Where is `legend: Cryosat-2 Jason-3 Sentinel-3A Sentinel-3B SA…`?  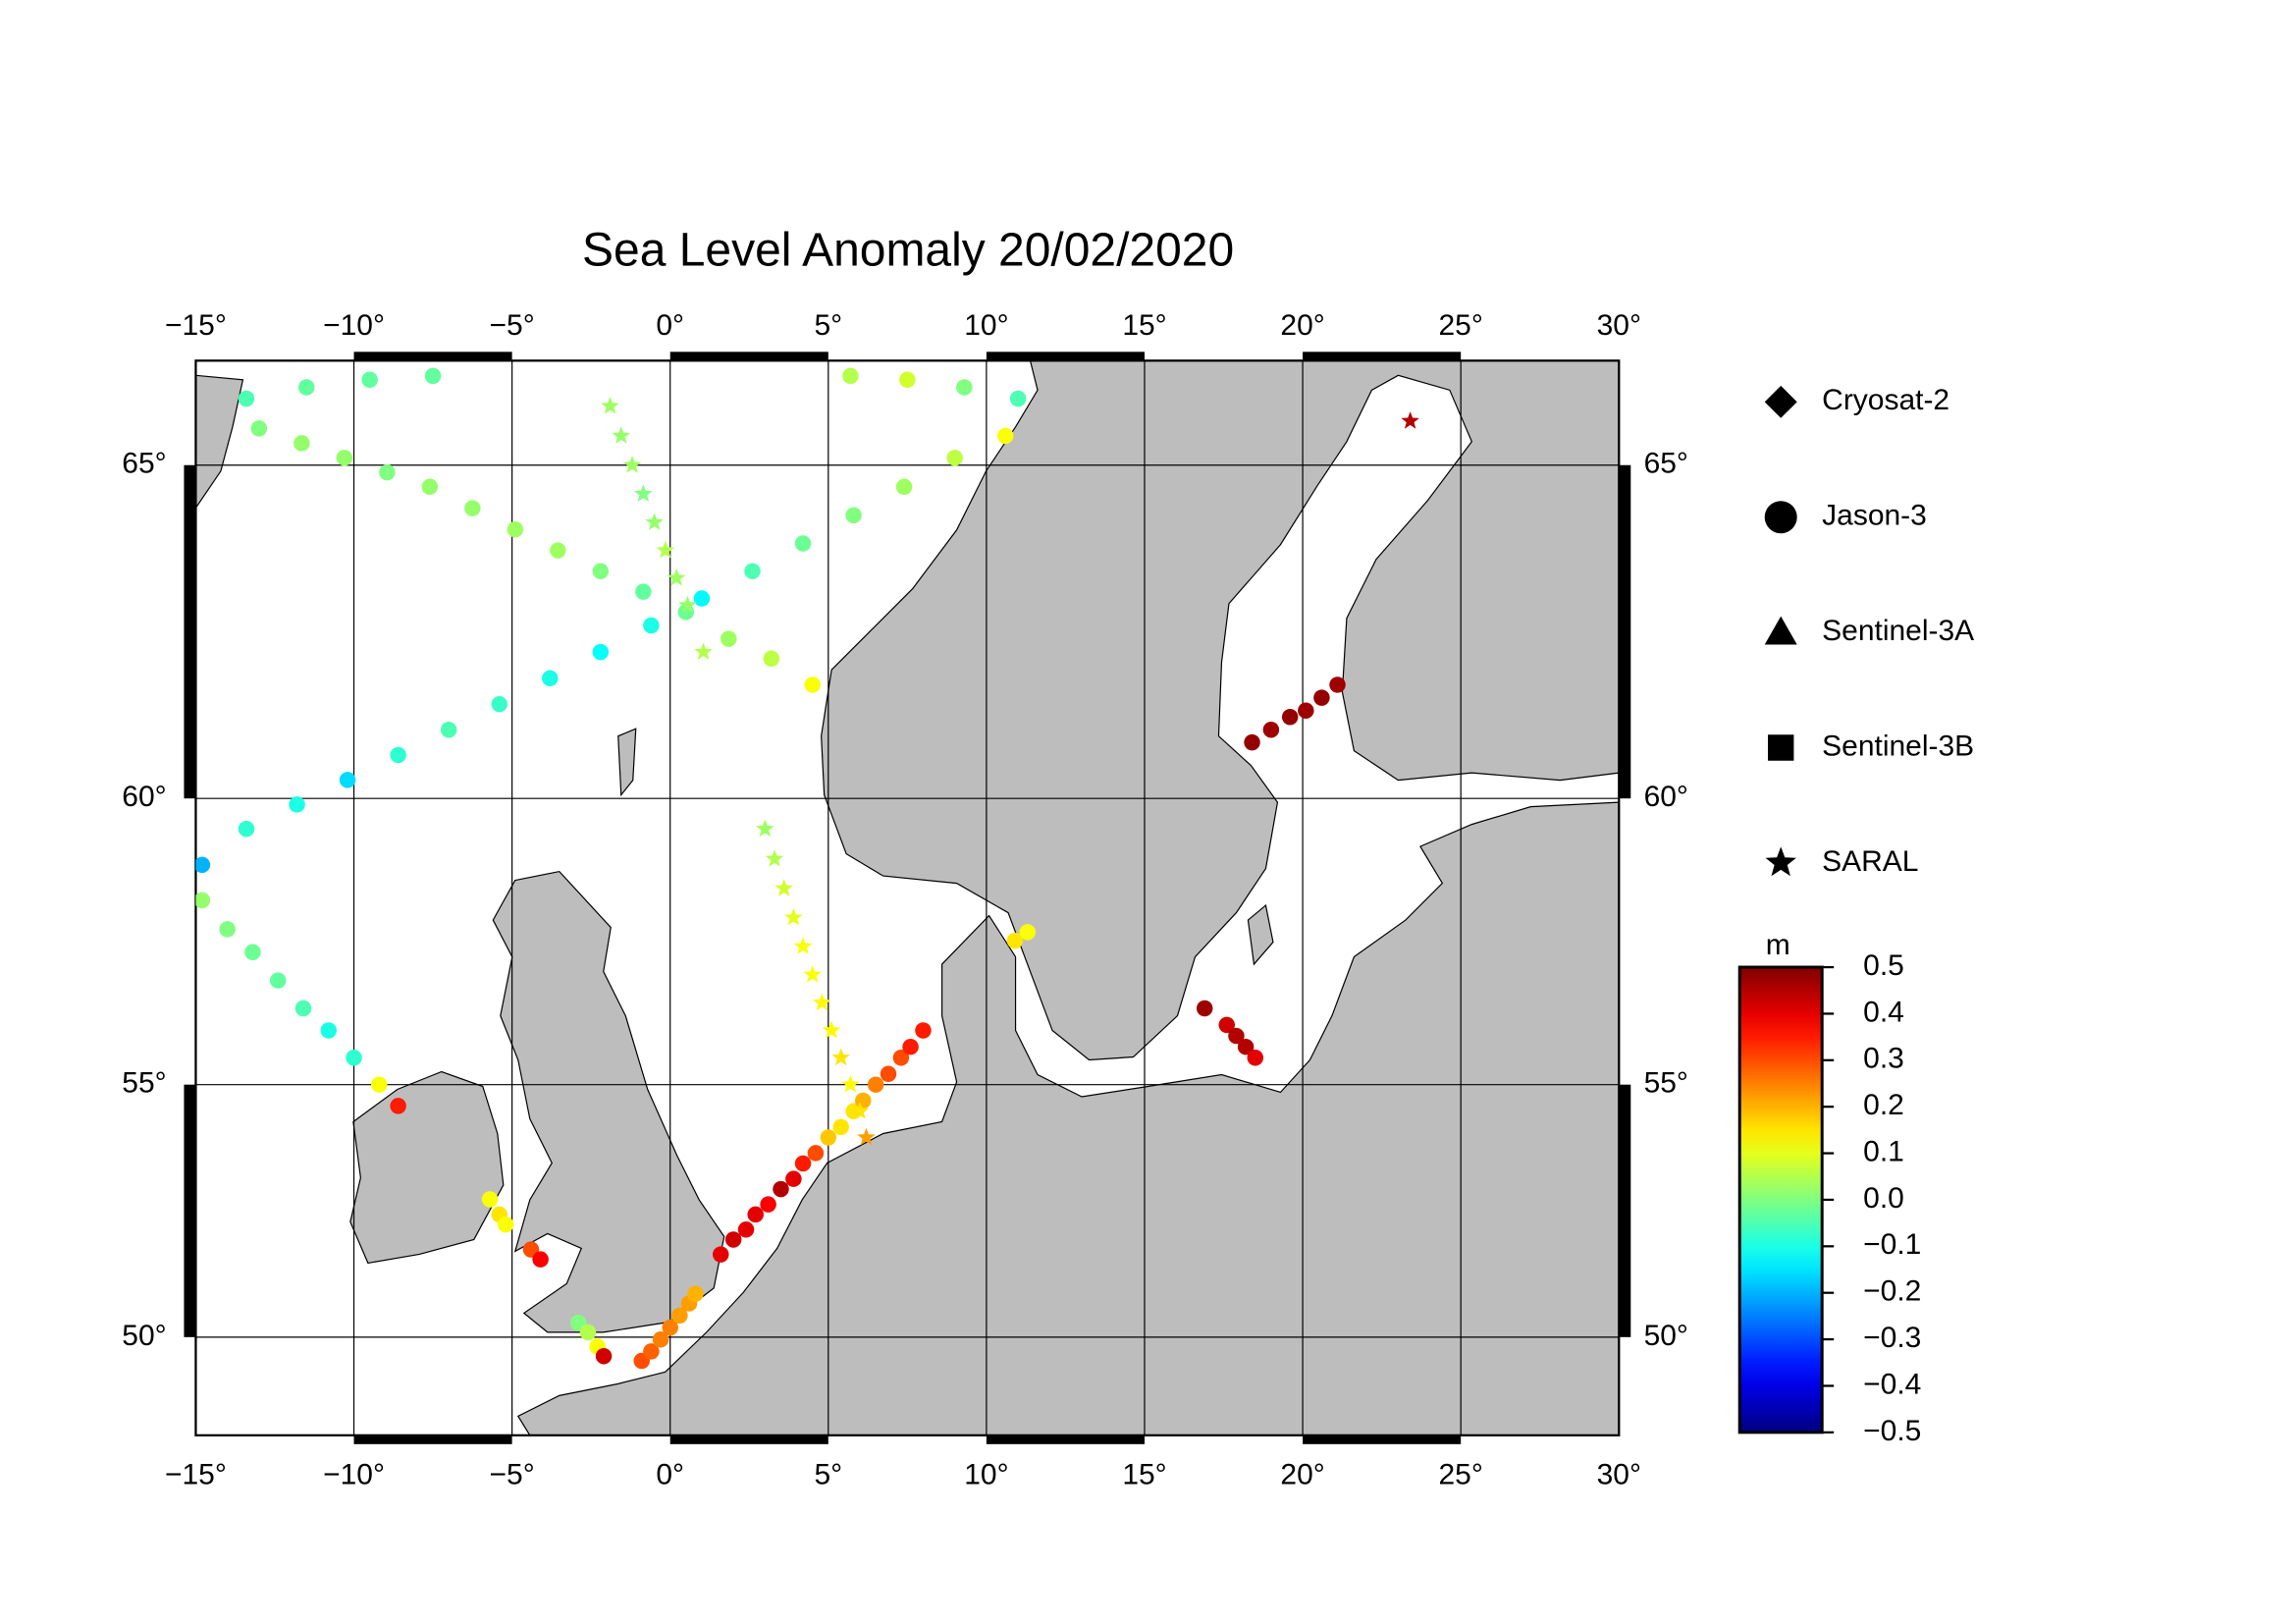 legend: Cryosat-2 Jason-3 Sentinel-3A Sentinel-3B SA… is located at coordinates (1869, 631).